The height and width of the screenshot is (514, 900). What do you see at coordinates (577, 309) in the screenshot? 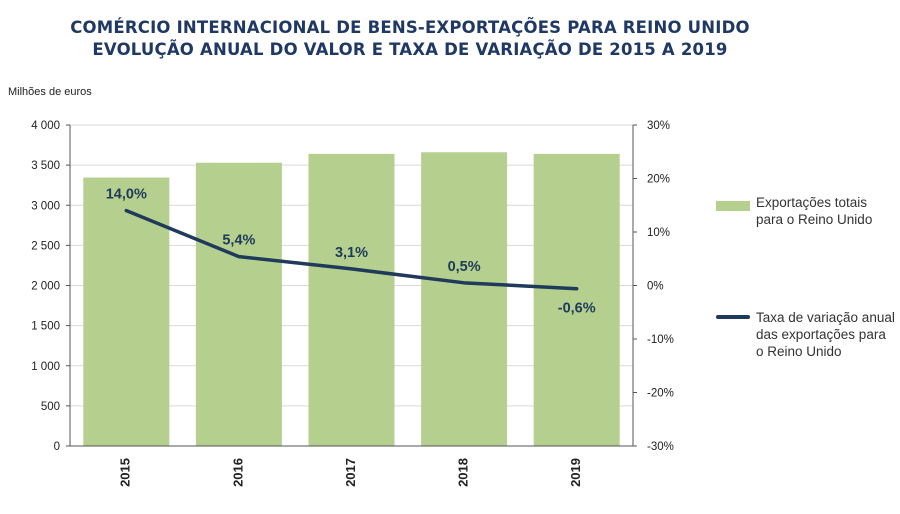
I see `data-label: -0,6%` at bounding box center [577, 309].